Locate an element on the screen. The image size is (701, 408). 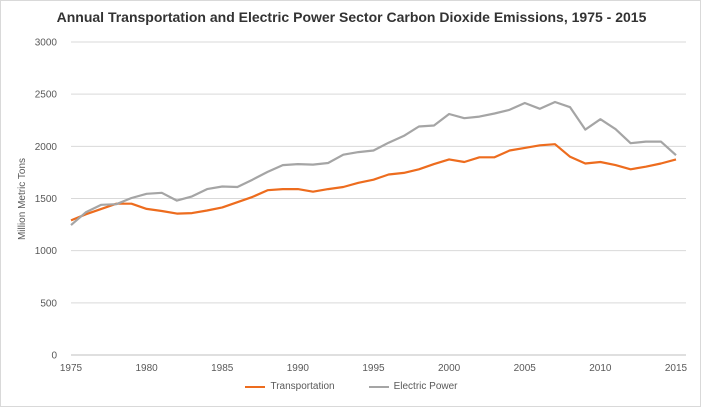
y-axis-label: Million Metric Tons is located at coordinates (22, 199).